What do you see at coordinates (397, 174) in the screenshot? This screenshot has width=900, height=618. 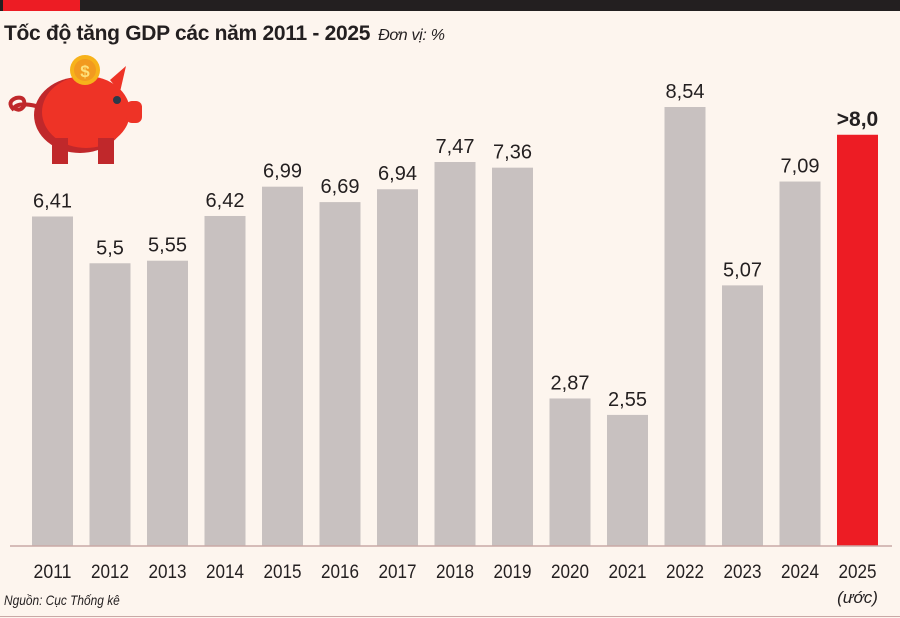 I see `data-label-2017: 6,94` at bounding box center [397, 174].